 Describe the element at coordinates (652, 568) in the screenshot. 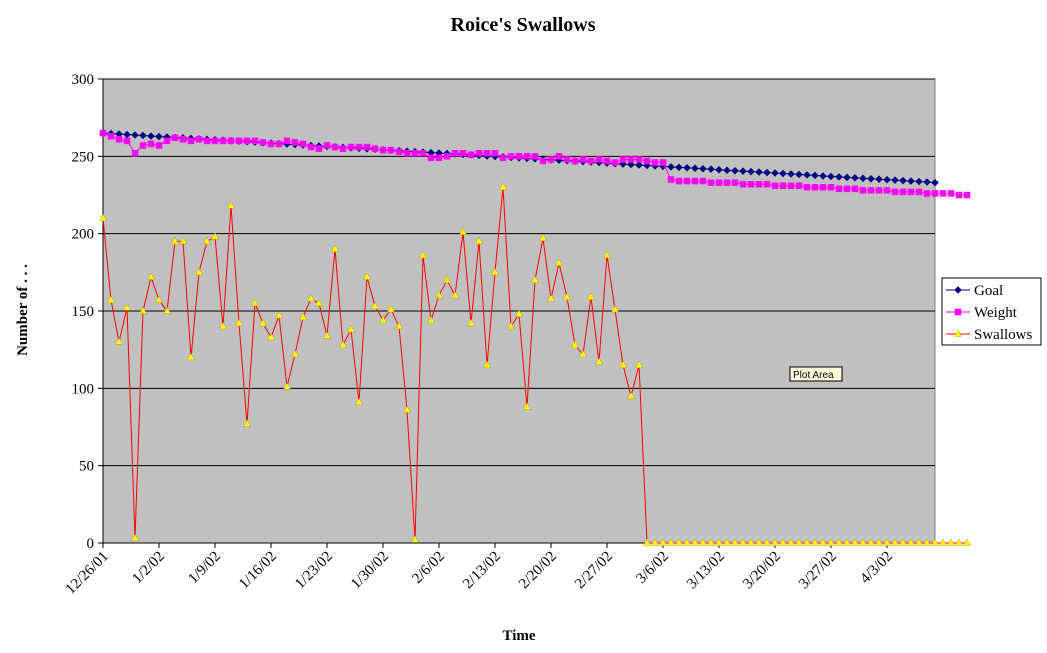

I see `x-tick-label: 3/6/02` at that location.